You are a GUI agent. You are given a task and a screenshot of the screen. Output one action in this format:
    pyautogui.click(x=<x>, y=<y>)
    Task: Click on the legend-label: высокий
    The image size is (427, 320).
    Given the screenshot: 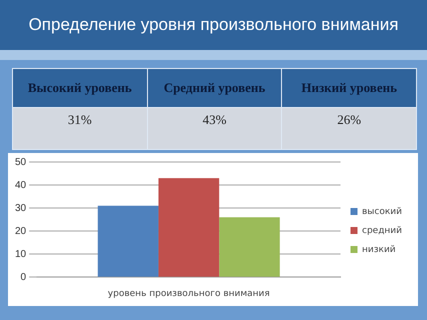 What is the action you would take?
    pyautogui.click(x=382, y=211)
    